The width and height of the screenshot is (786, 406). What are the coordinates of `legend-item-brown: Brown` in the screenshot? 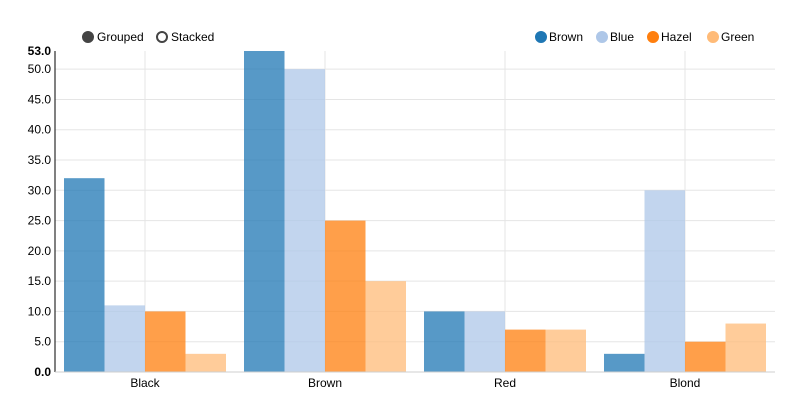 It's located at (559, 37).